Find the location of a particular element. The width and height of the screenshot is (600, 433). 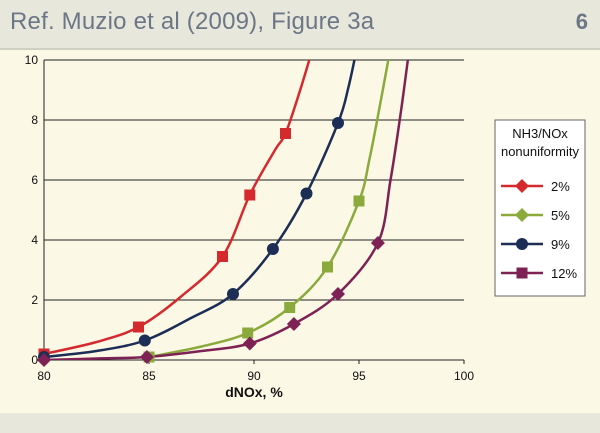

legend-marker-12pct is located at coordinates (522, 273).